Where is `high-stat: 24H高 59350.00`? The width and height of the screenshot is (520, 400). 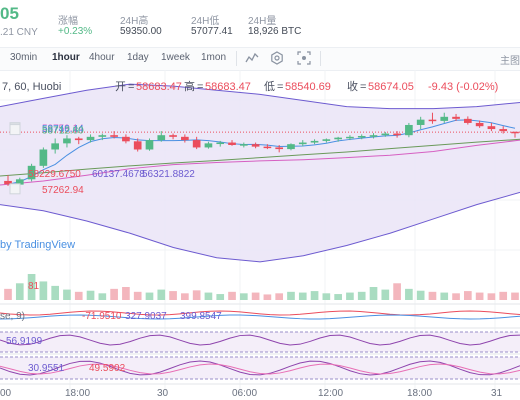 high-stat: 24H高 59350.00 is located at coordinates (141, 24).